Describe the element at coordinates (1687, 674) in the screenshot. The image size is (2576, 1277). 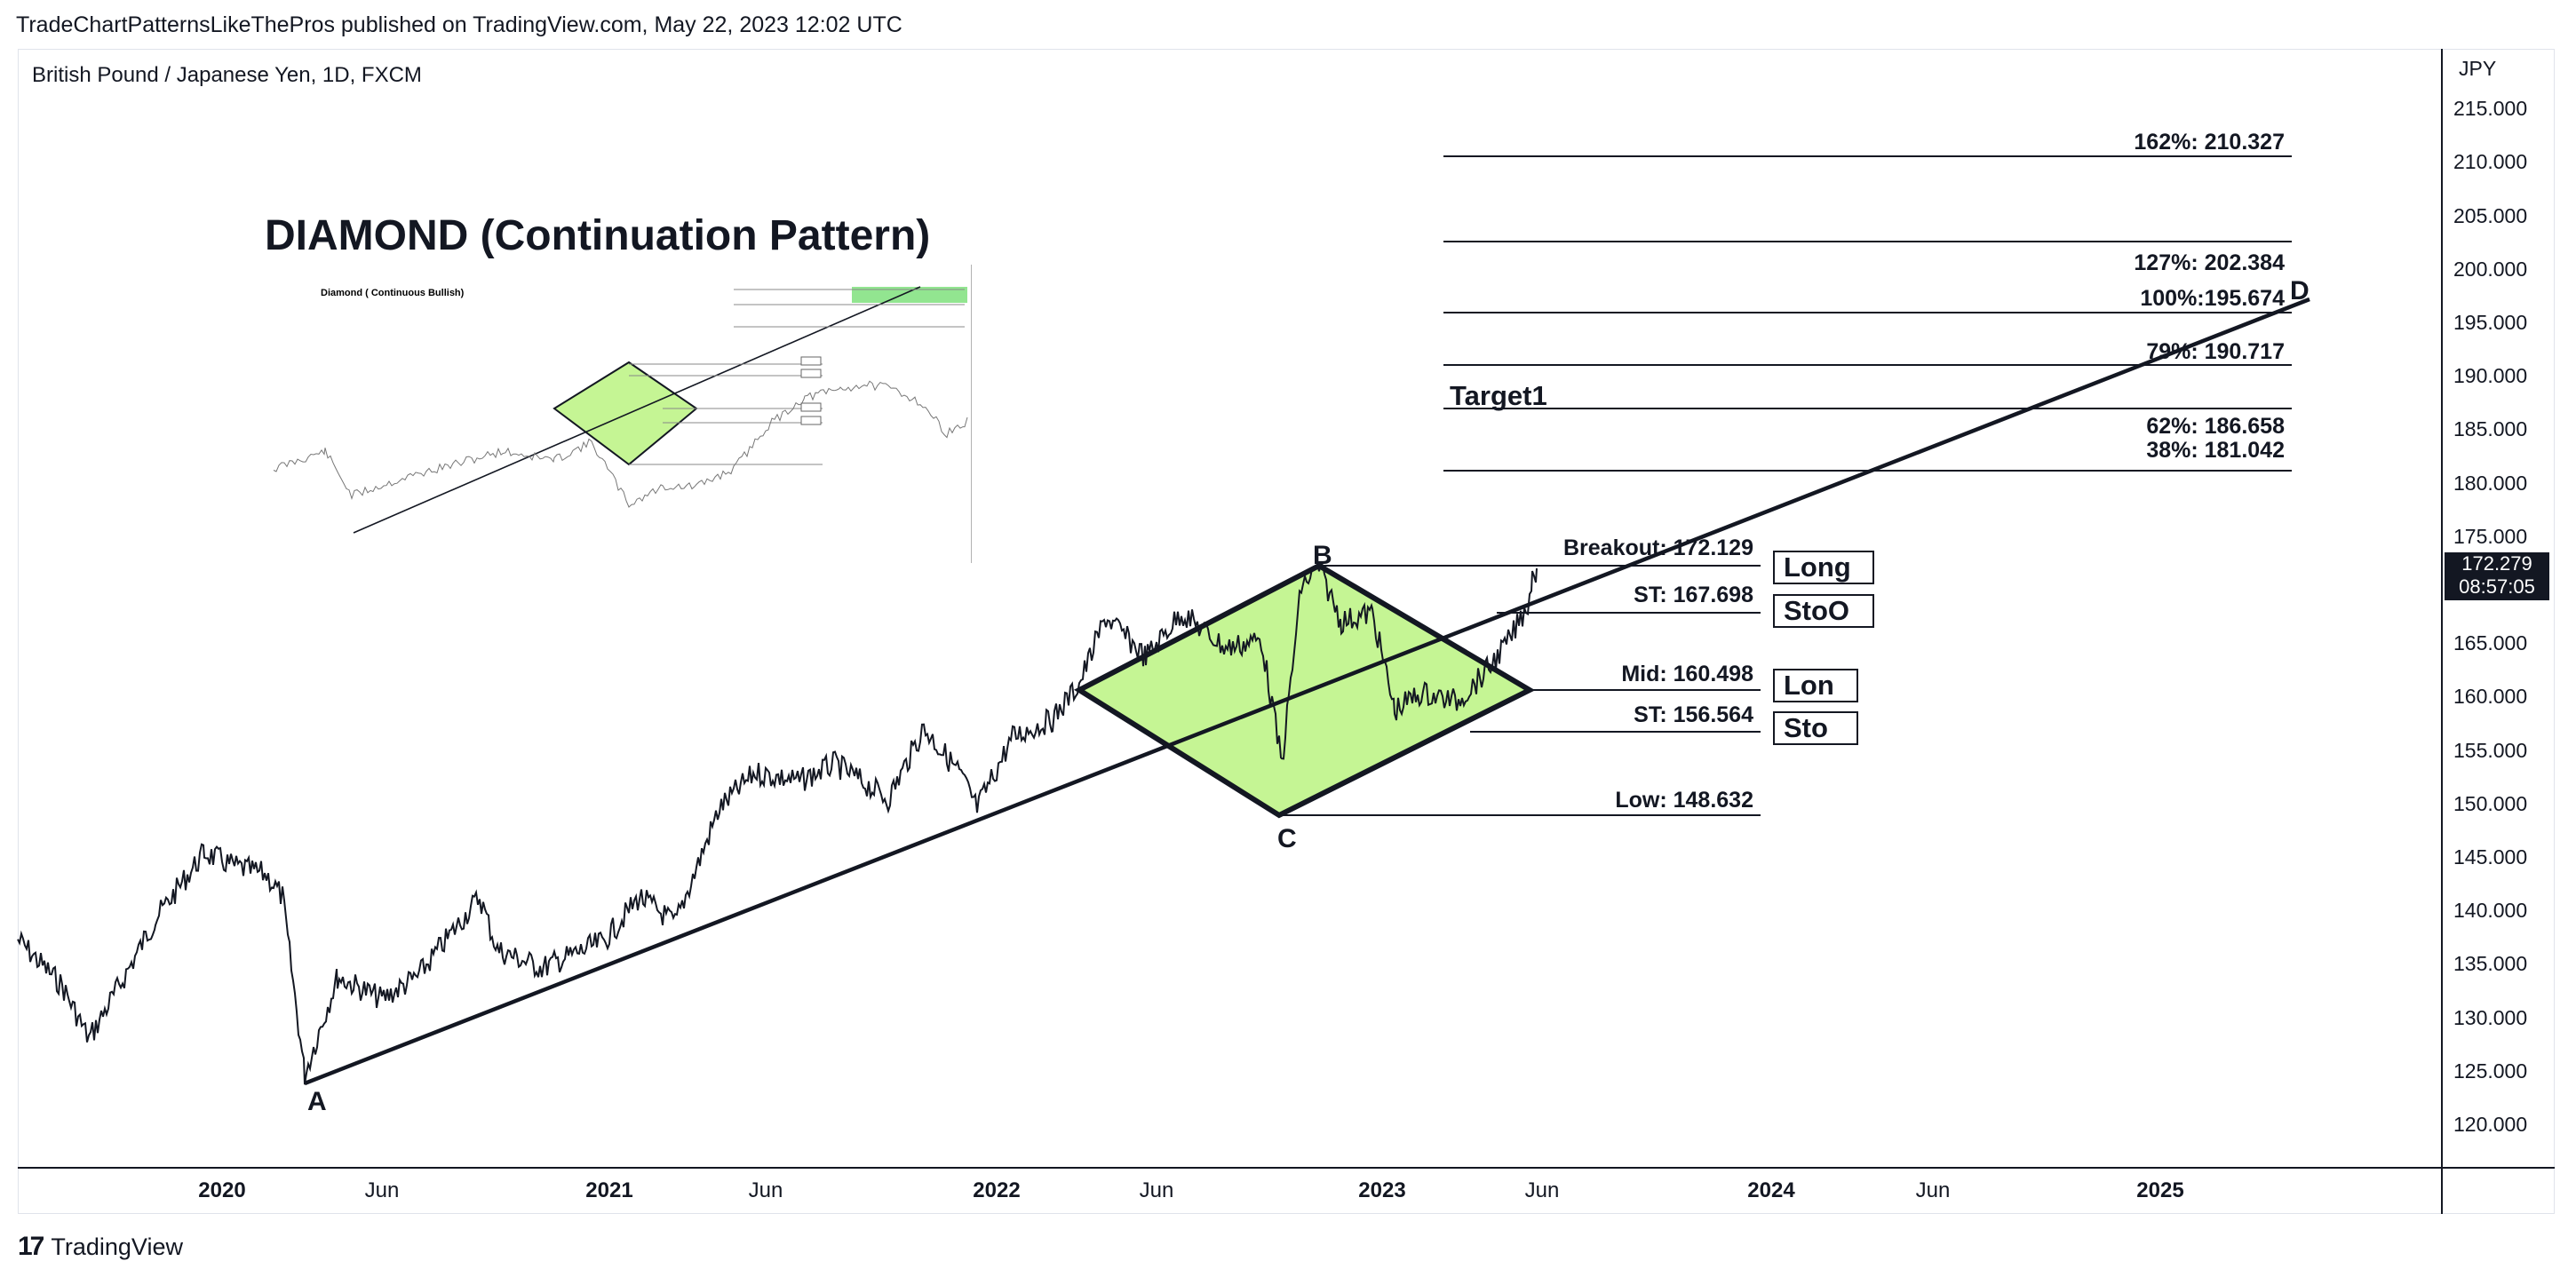
I see `pattern-level-label: Mid: 160.498` at that location.